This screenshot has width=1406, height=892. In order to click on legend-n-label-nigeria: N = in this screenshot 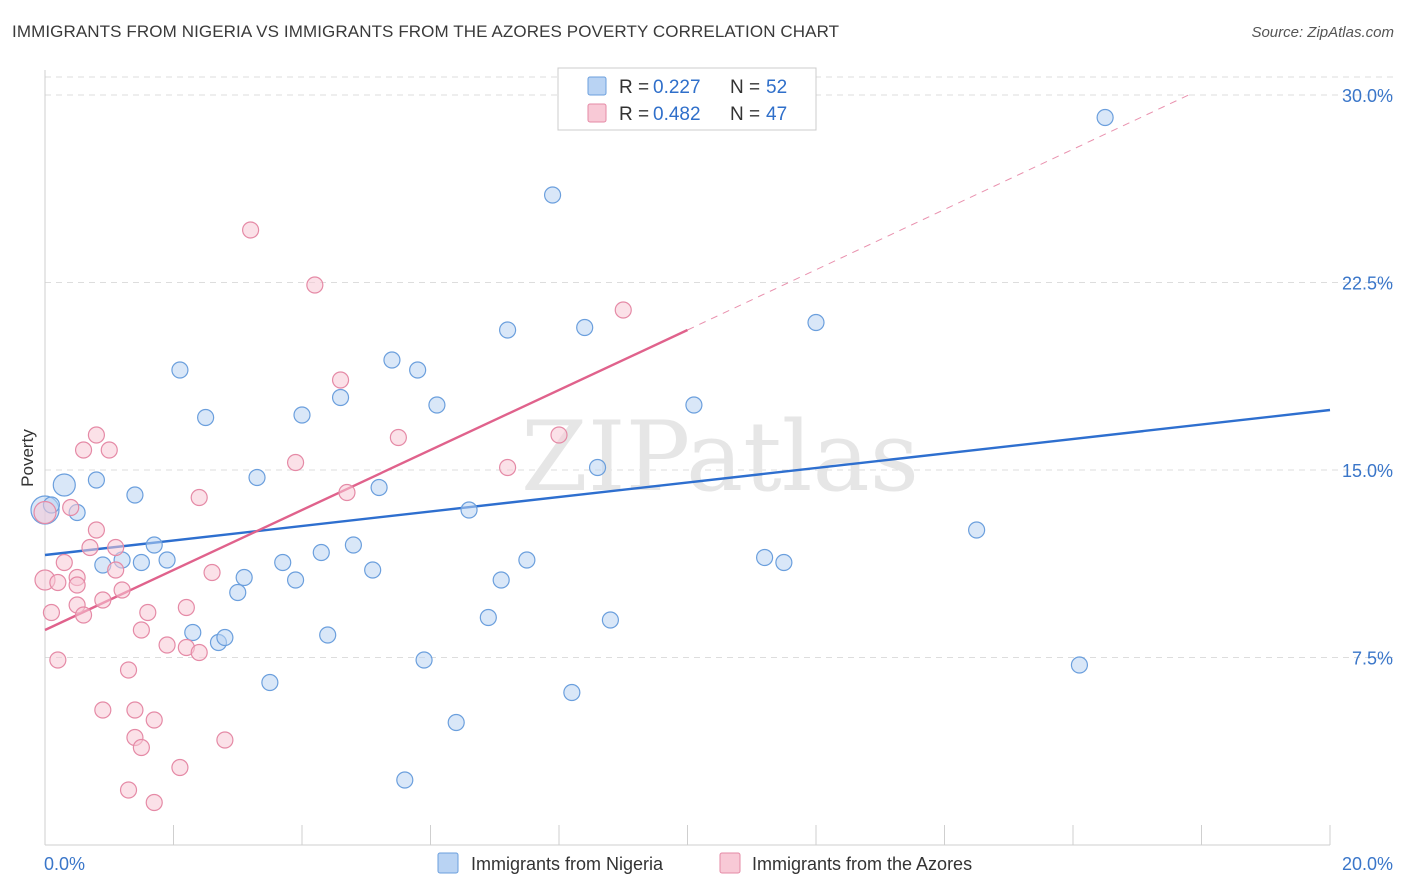, I will do `click(745, 87)`.